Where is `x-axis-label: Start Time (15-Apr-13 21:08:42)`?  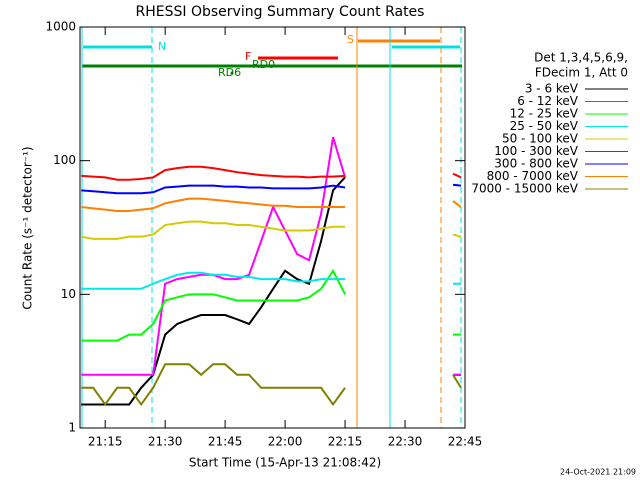 x-axis-label: Start Time (15-Apr-13 21:08:42) is located at coordinates (285, 463).